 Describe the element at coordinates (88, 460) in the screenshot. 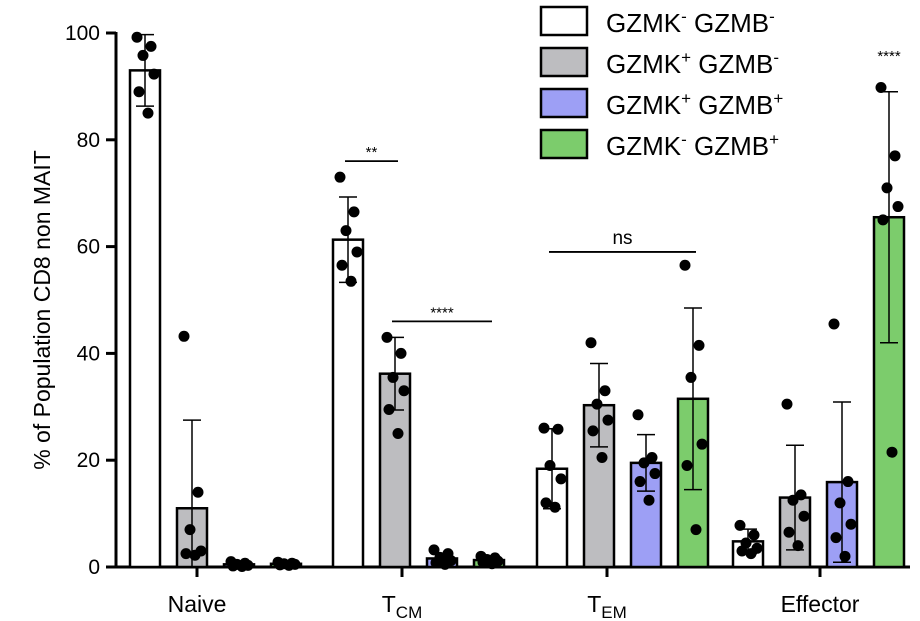

I see `y-tick-label: 20` at that location.